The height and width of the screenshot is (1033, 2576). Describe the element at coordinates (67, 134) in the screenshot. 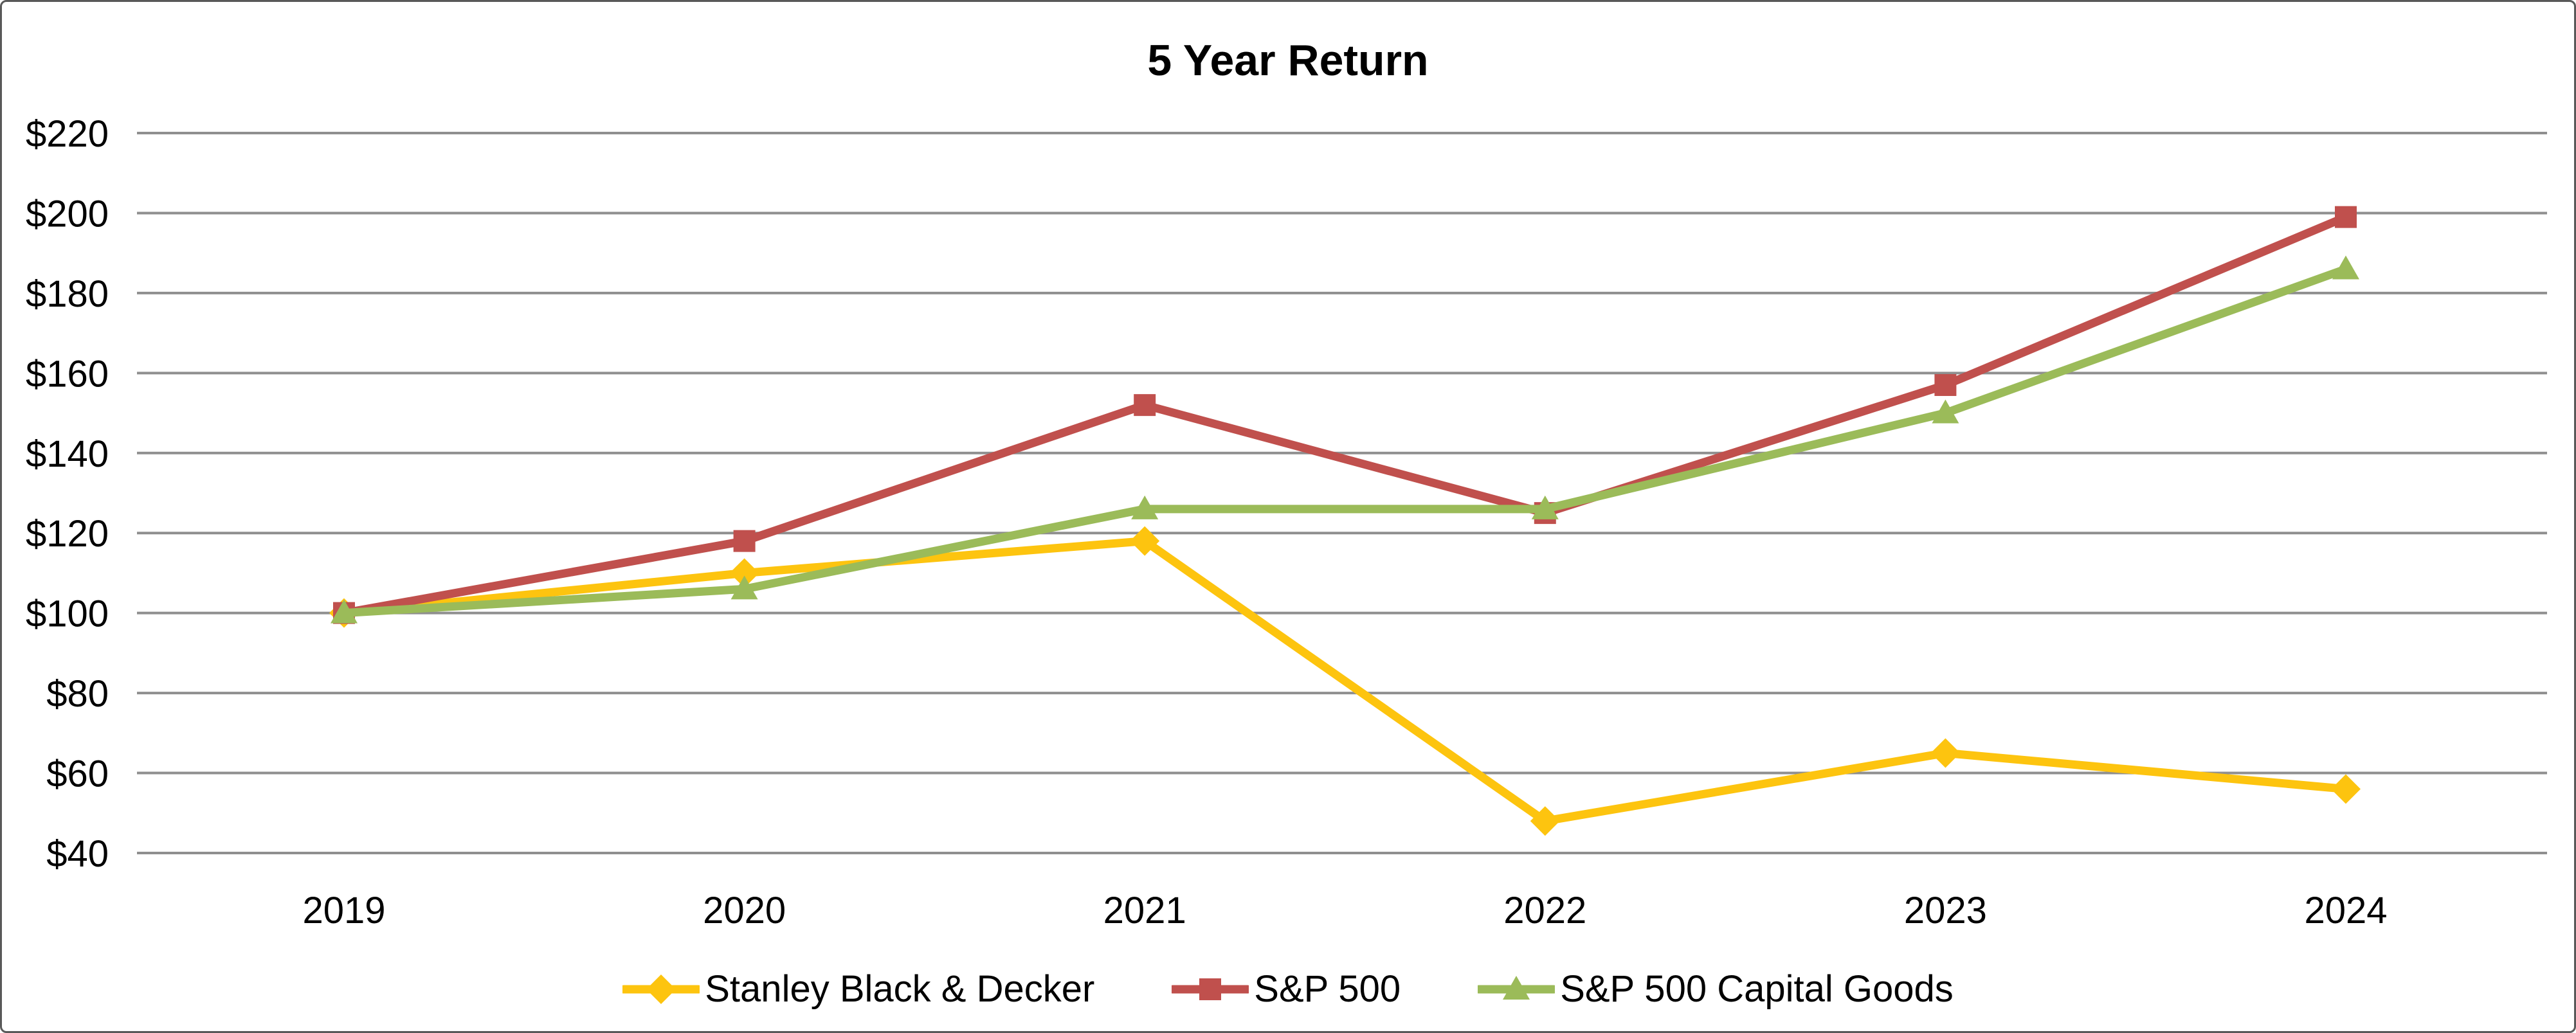

I see `y-tick-label: $220` at that location.